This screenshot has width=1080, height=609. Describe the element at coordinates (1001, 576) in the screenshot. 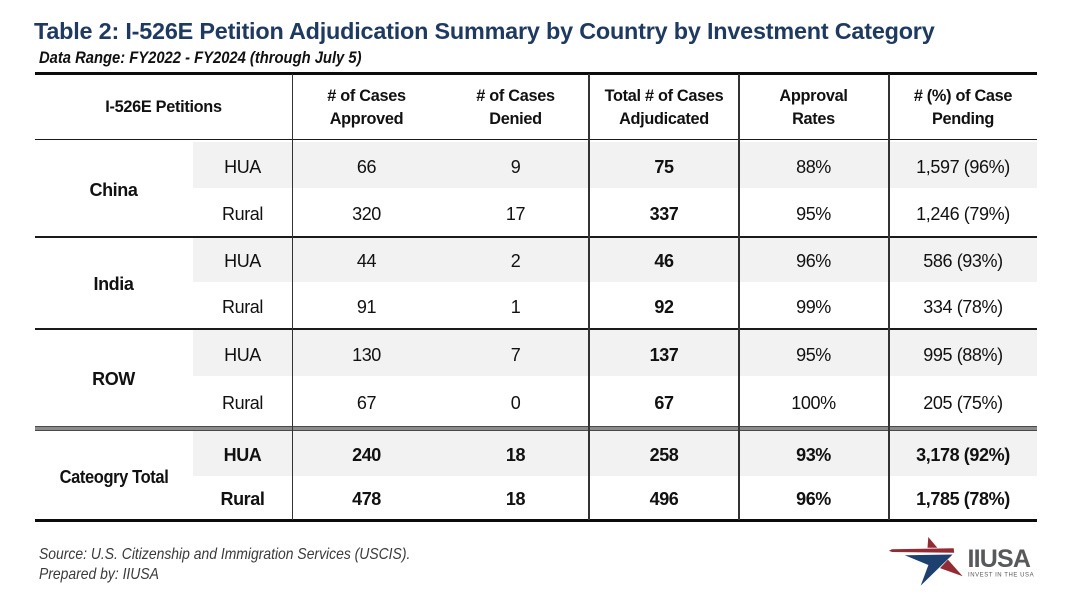

I see `svg-text: INVEST IN THE USA` at that location.